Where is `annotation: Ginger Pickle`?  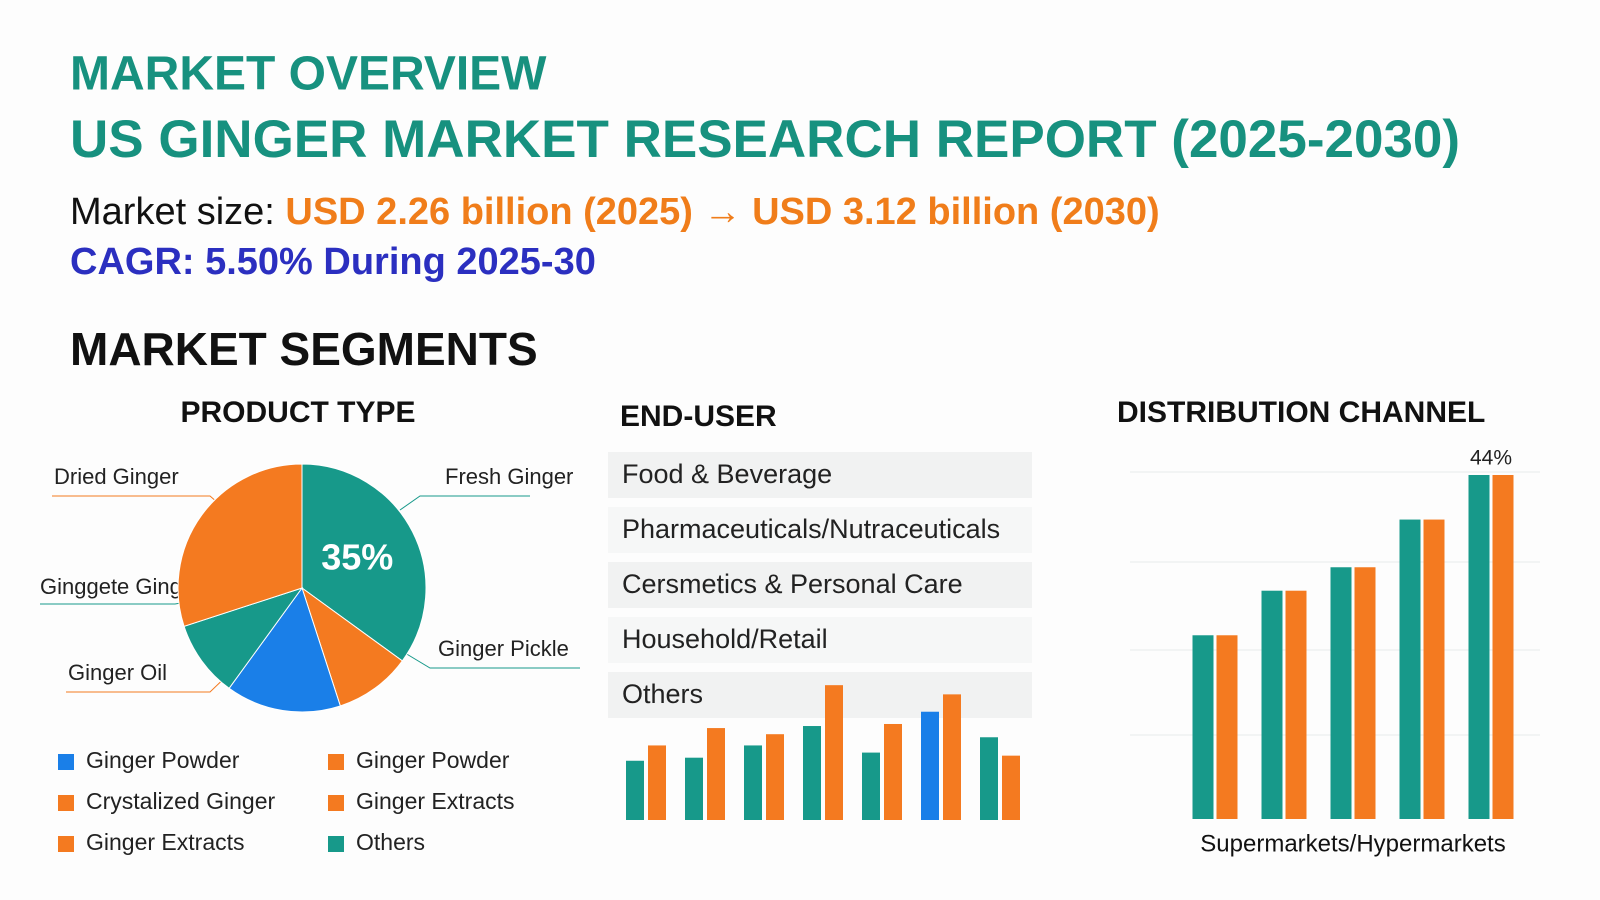 annotation: Ginger Pickle is located at coordinates (503, 648).